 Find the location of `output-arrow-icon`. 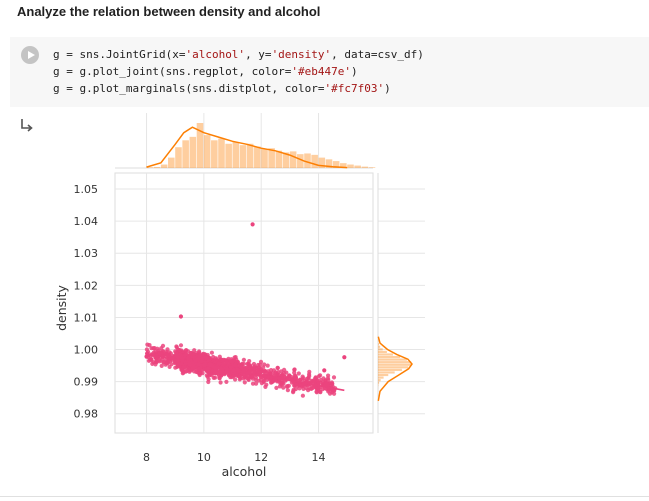

output-arrow-icon is located at coordinates (27, 125).